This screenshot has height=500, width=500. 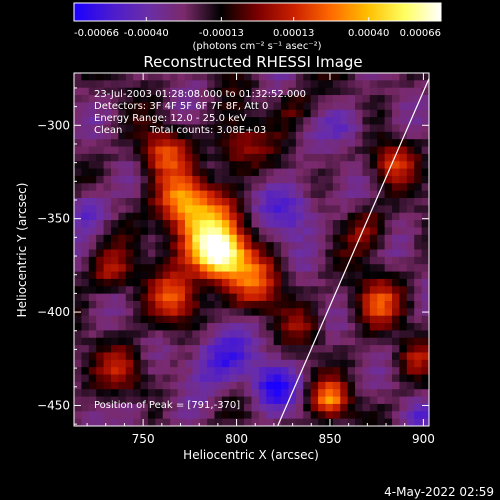 I want to click on y-tick-label: −450, so click(x=53, y=405).